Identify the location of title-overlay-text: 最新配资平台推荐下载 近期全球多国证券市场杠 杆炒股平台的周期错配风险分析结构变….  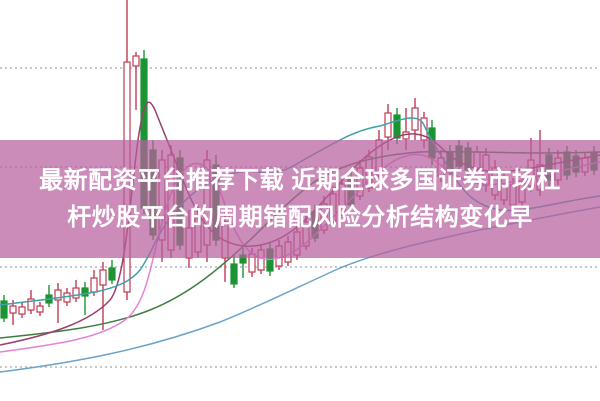
(300, 198).